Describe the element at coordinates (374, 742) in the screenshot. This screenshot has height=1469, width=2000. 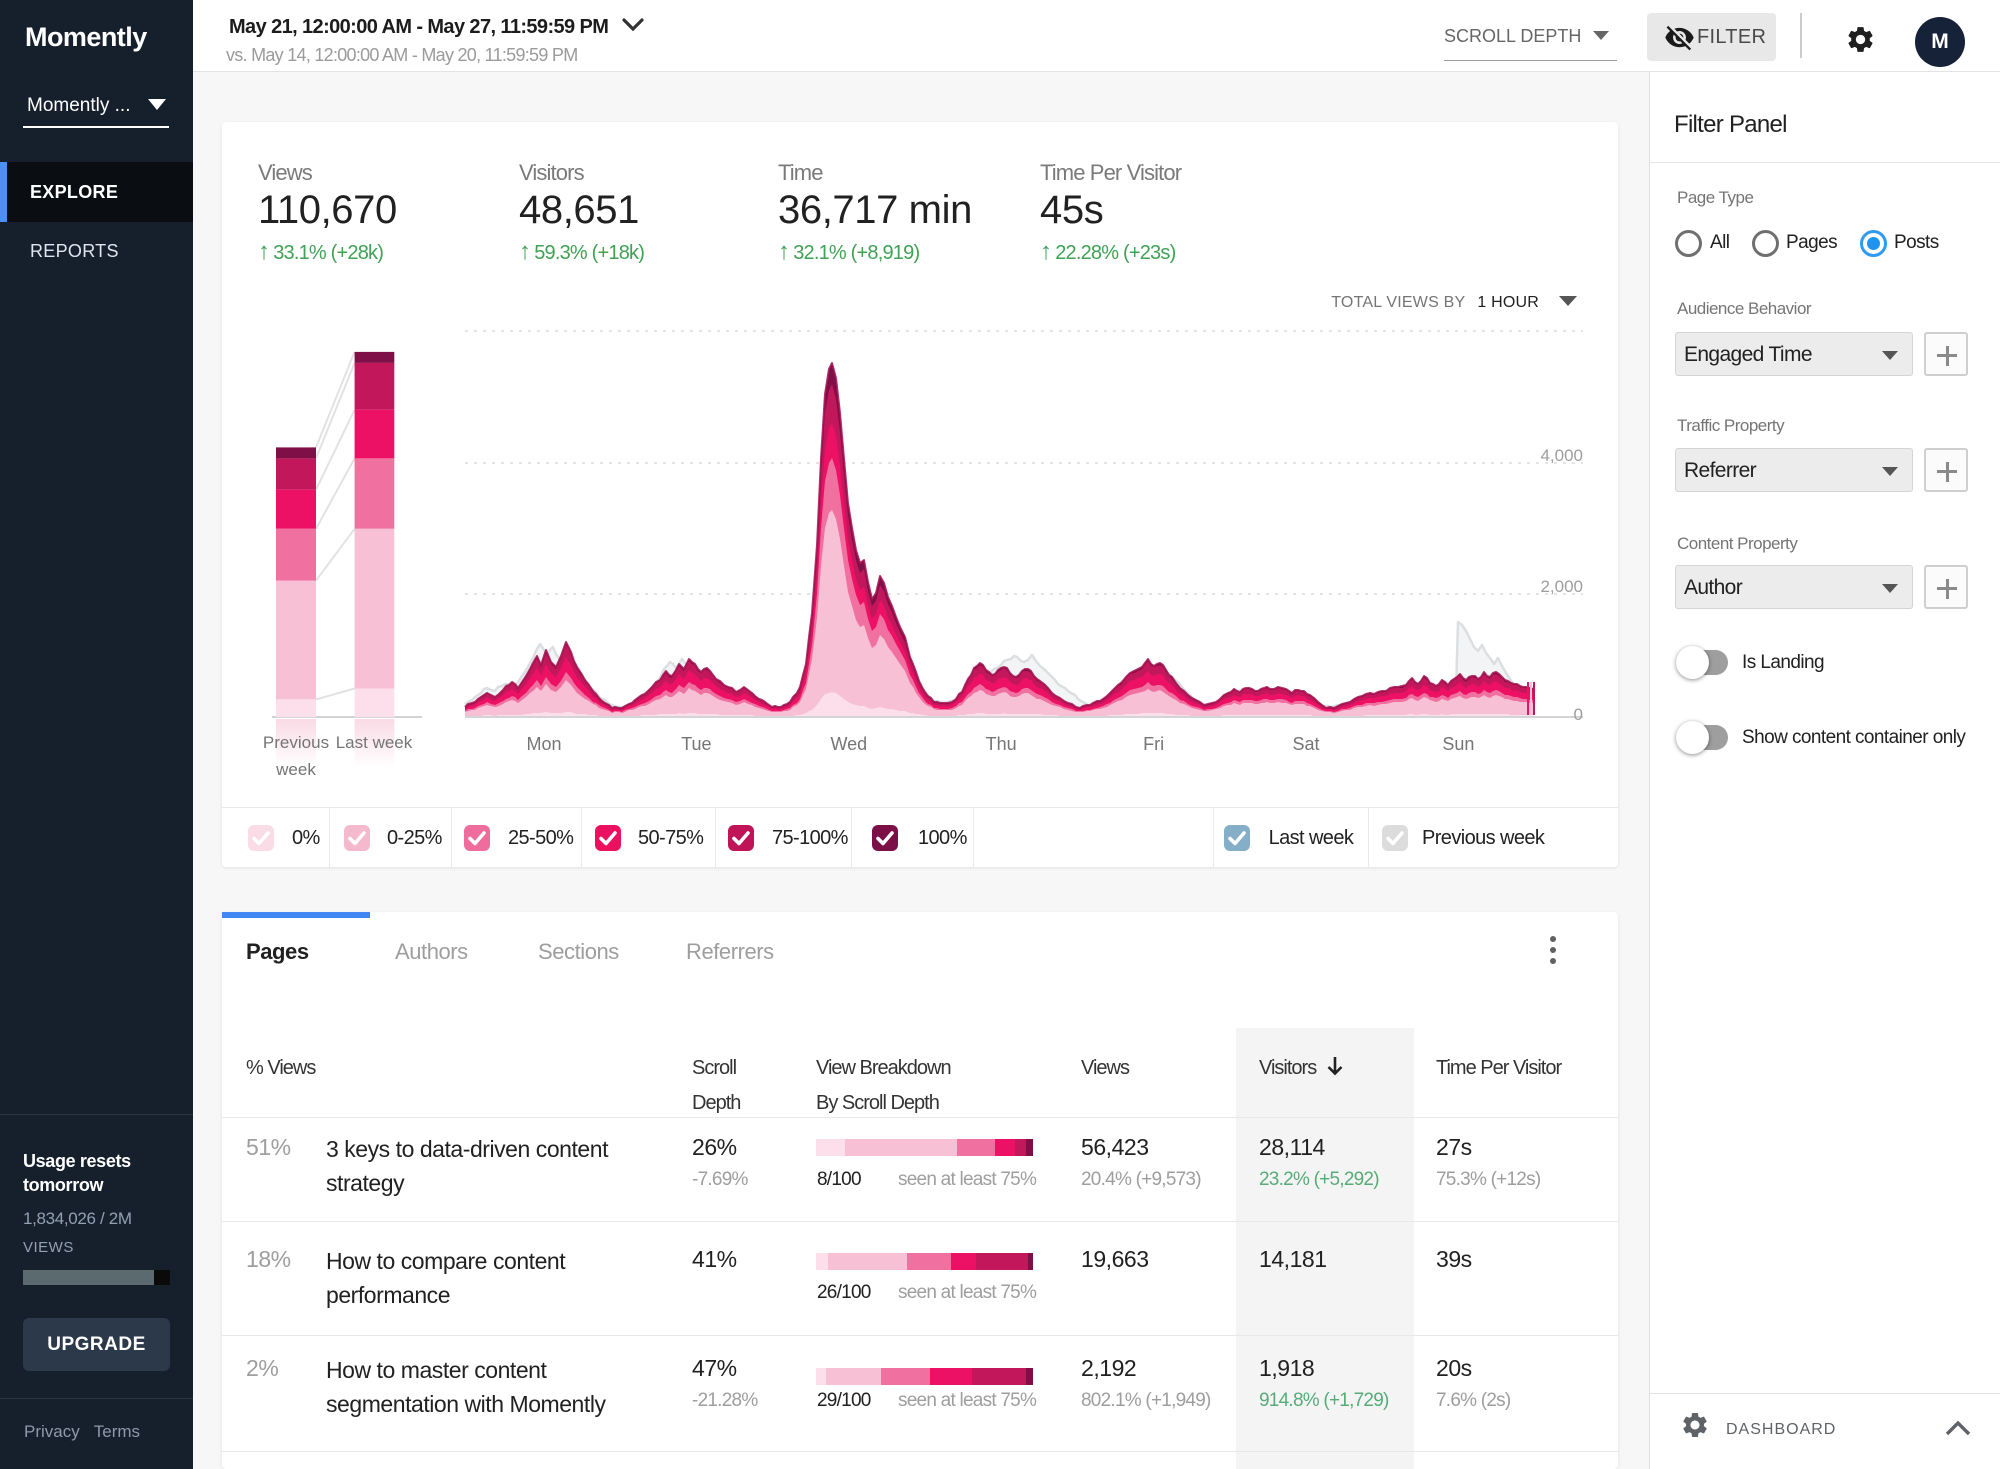
I see `svg-text: Last week` at that location.